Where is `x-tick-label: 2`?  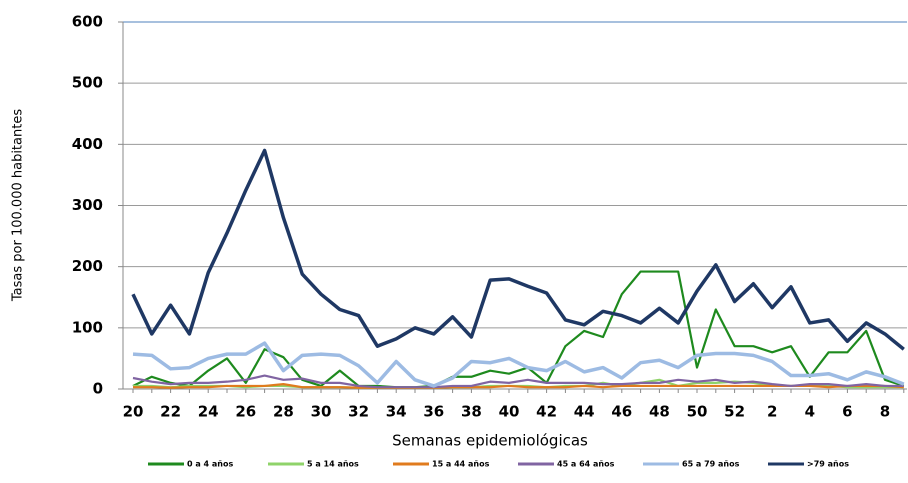 x-tick-label: 2 is located at coordinates (772, 412).